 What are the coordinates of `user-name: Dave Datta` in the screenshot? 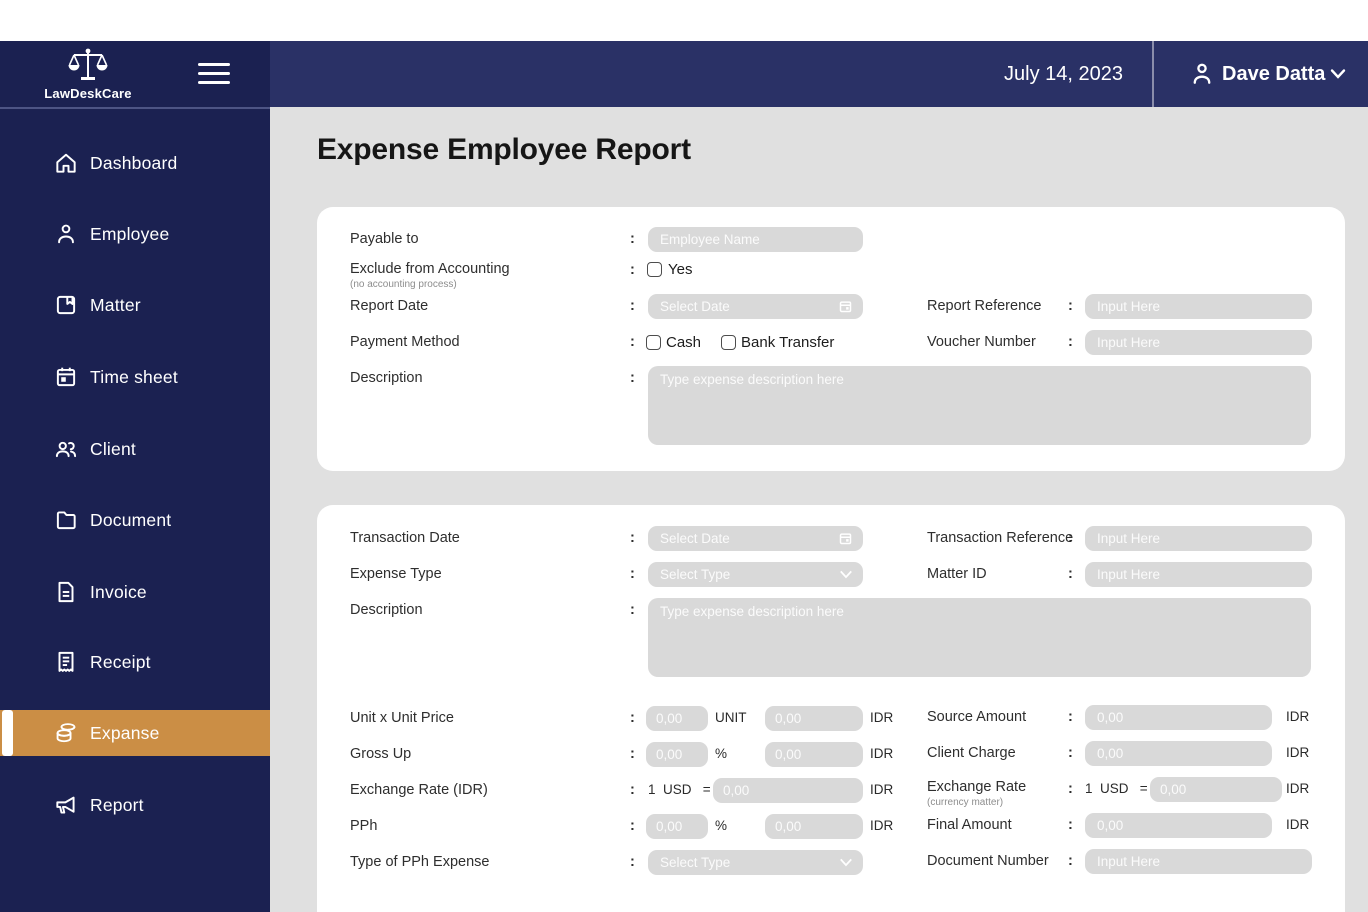 It's located at (1274, 74).